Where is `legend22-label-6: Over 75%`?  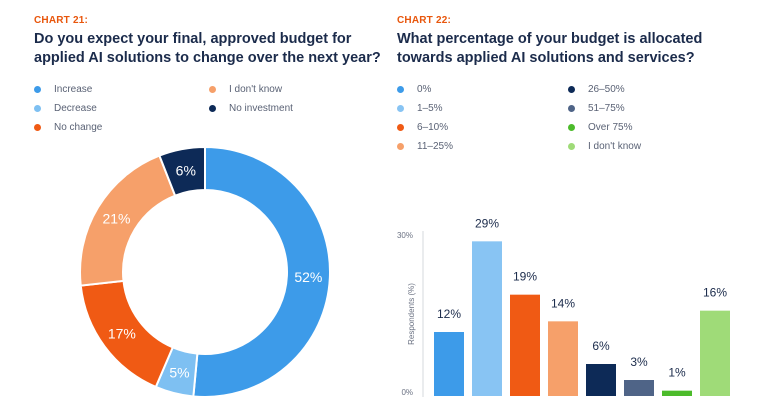 legend22-label-6: Over 75% is located at coordinates (610, 127).